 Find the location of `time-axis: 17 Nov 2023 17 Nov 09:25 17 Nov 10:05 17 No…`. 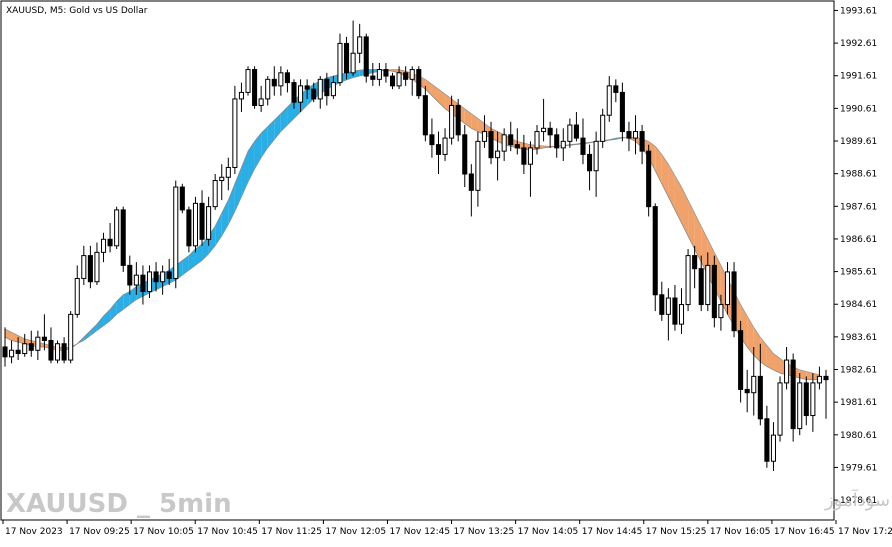

time-axis: 17 Nov 2023 17 Nov 09:25 17 Nov 10:05 17 No… is located at coordinates (447, 528).